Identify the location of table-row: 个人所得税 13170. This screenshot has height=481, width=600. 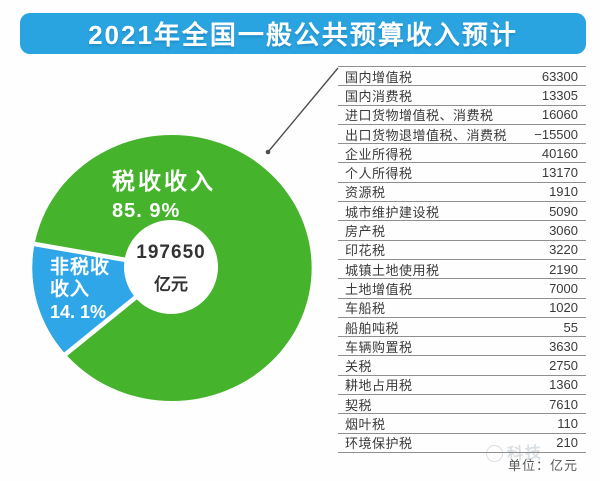
(462, 173).